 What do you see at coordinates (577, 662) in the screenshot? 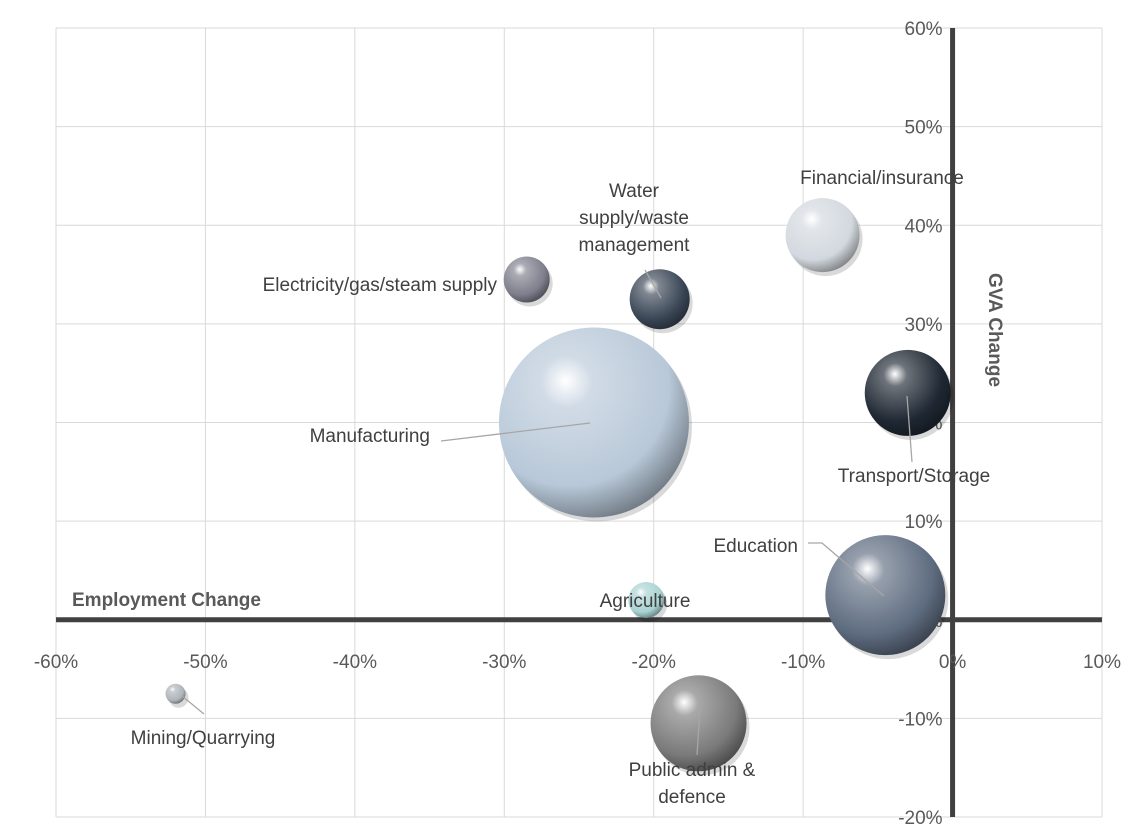
I see `x-tick-labels: -60% -50% -40% -30% -20% -10% 0% 10%` at bounding box center [577, 662].